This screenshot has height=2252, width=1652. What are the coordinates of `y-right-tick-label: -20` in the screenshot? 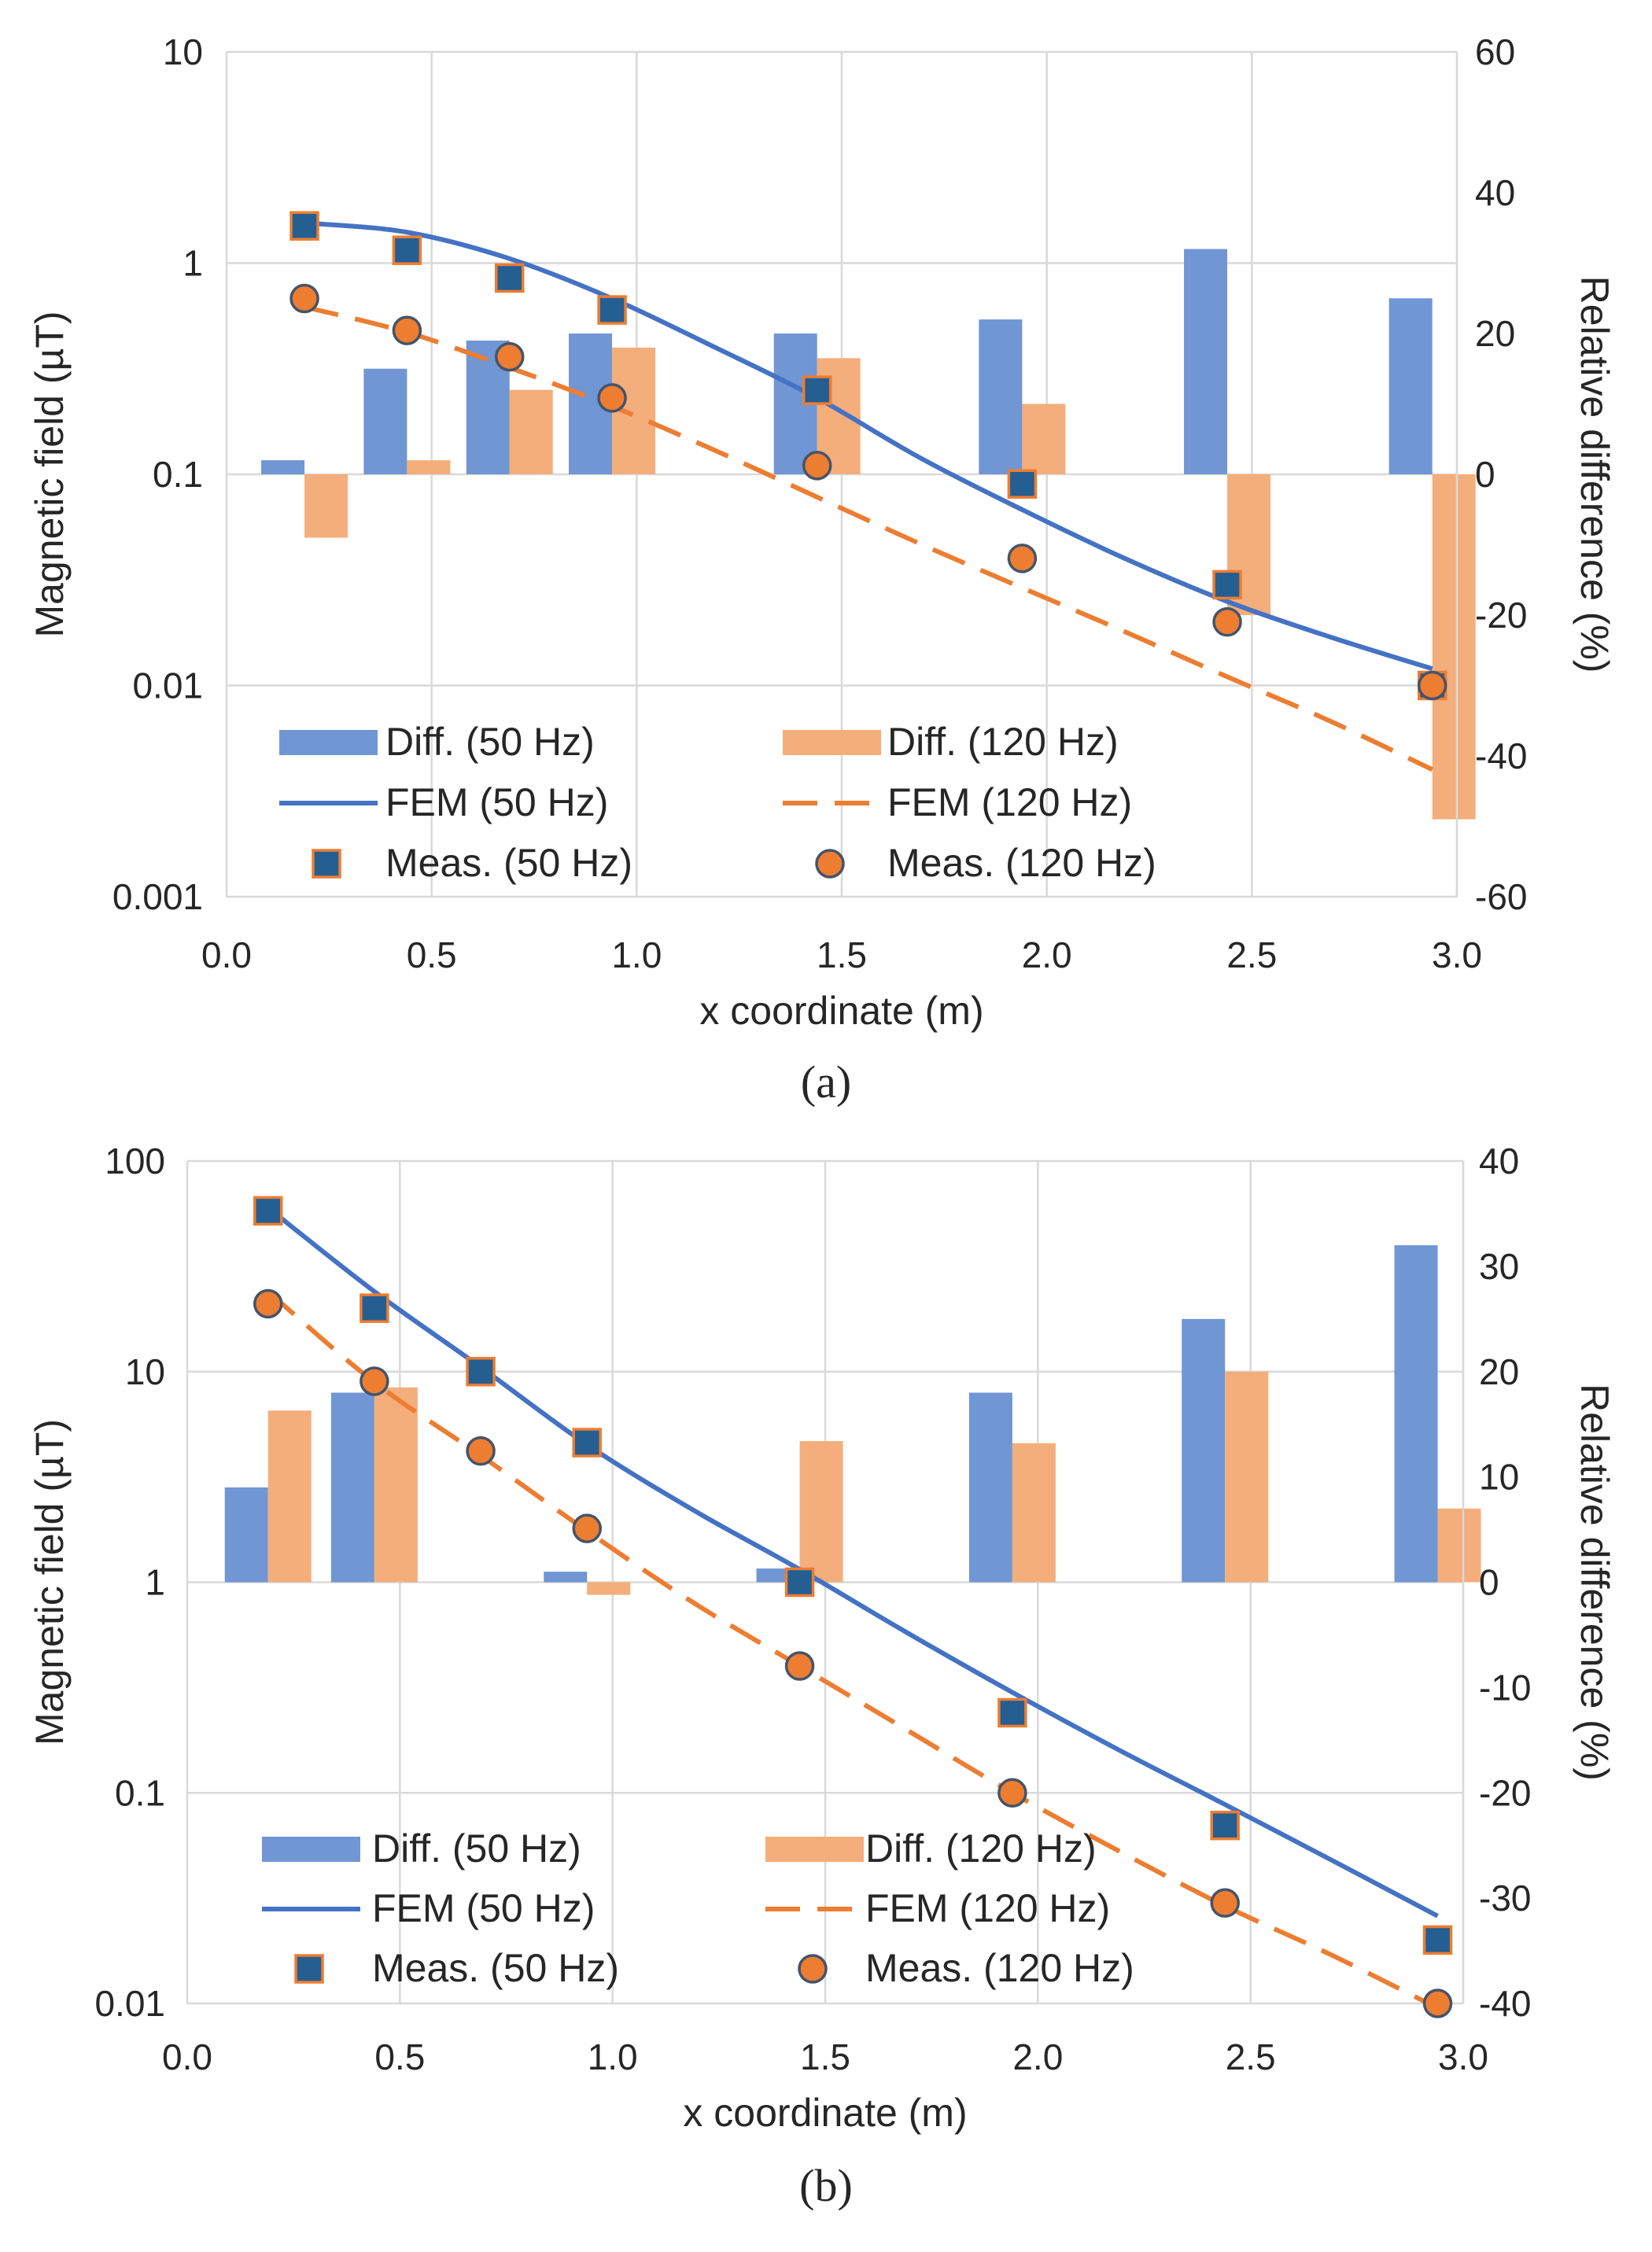 It's located at (1501, 615).